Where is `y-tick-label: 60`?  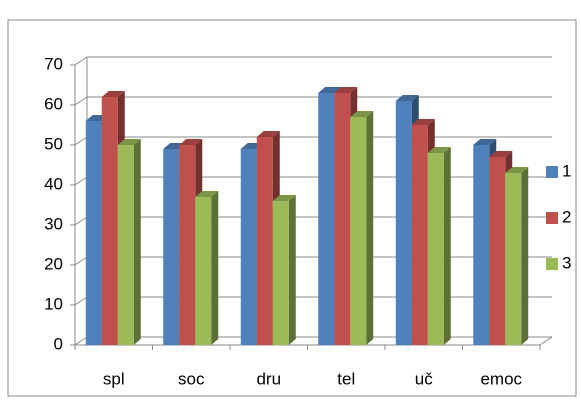 y-tick-label: 60 is located at coordinates (53, 103).